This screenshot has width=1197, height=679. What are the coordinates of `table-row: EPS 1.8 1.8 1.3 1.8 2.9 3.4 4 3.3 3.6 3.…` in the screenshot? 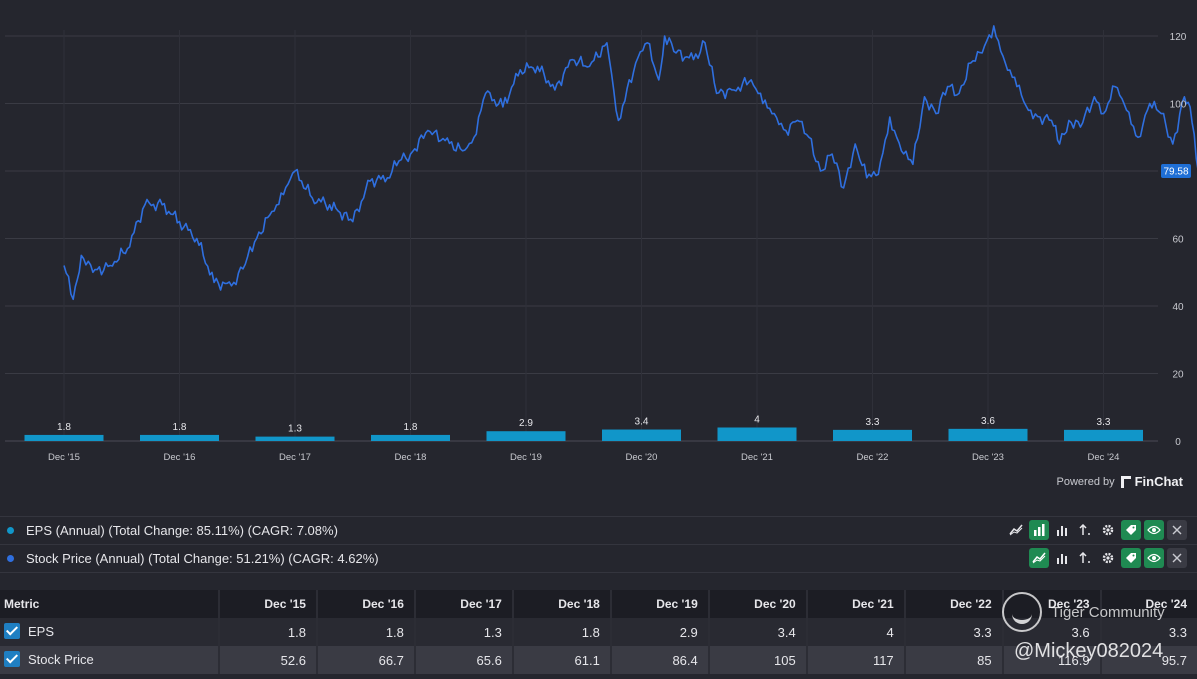 It's located at (598, 632).